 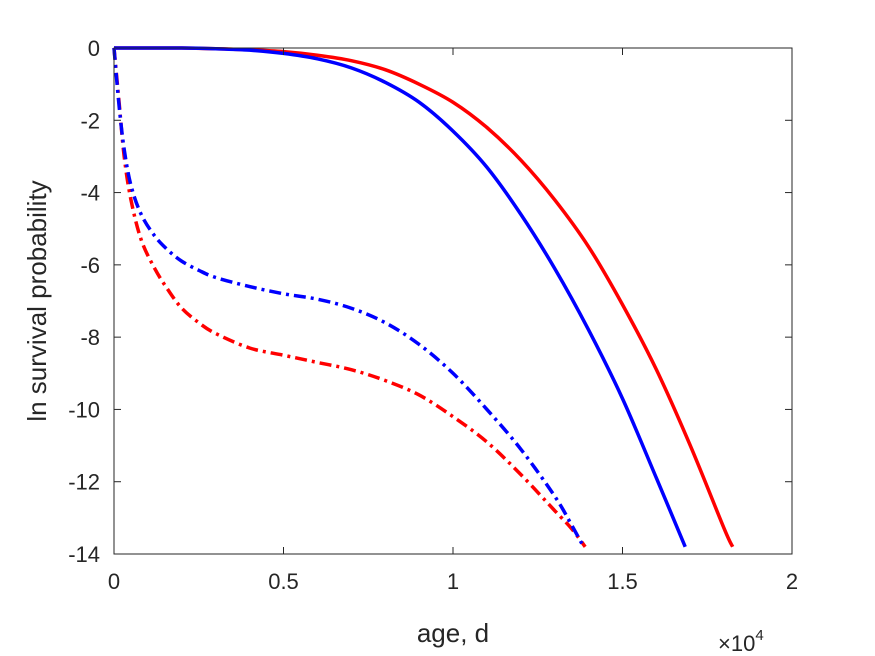 I want to click on x-multiplier-label: ×10⁴, so click(x=741, y=641).